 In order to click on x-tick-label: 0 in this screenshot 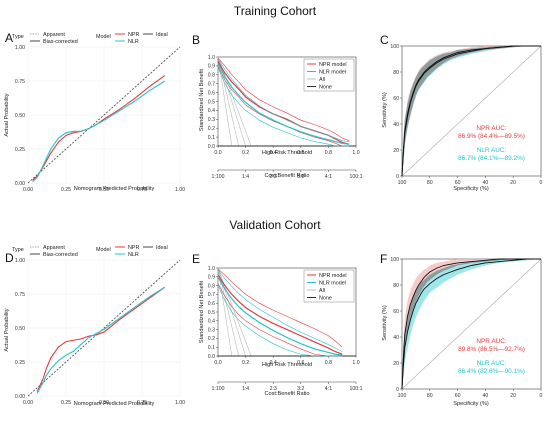, I will do `click(541, 183)`.